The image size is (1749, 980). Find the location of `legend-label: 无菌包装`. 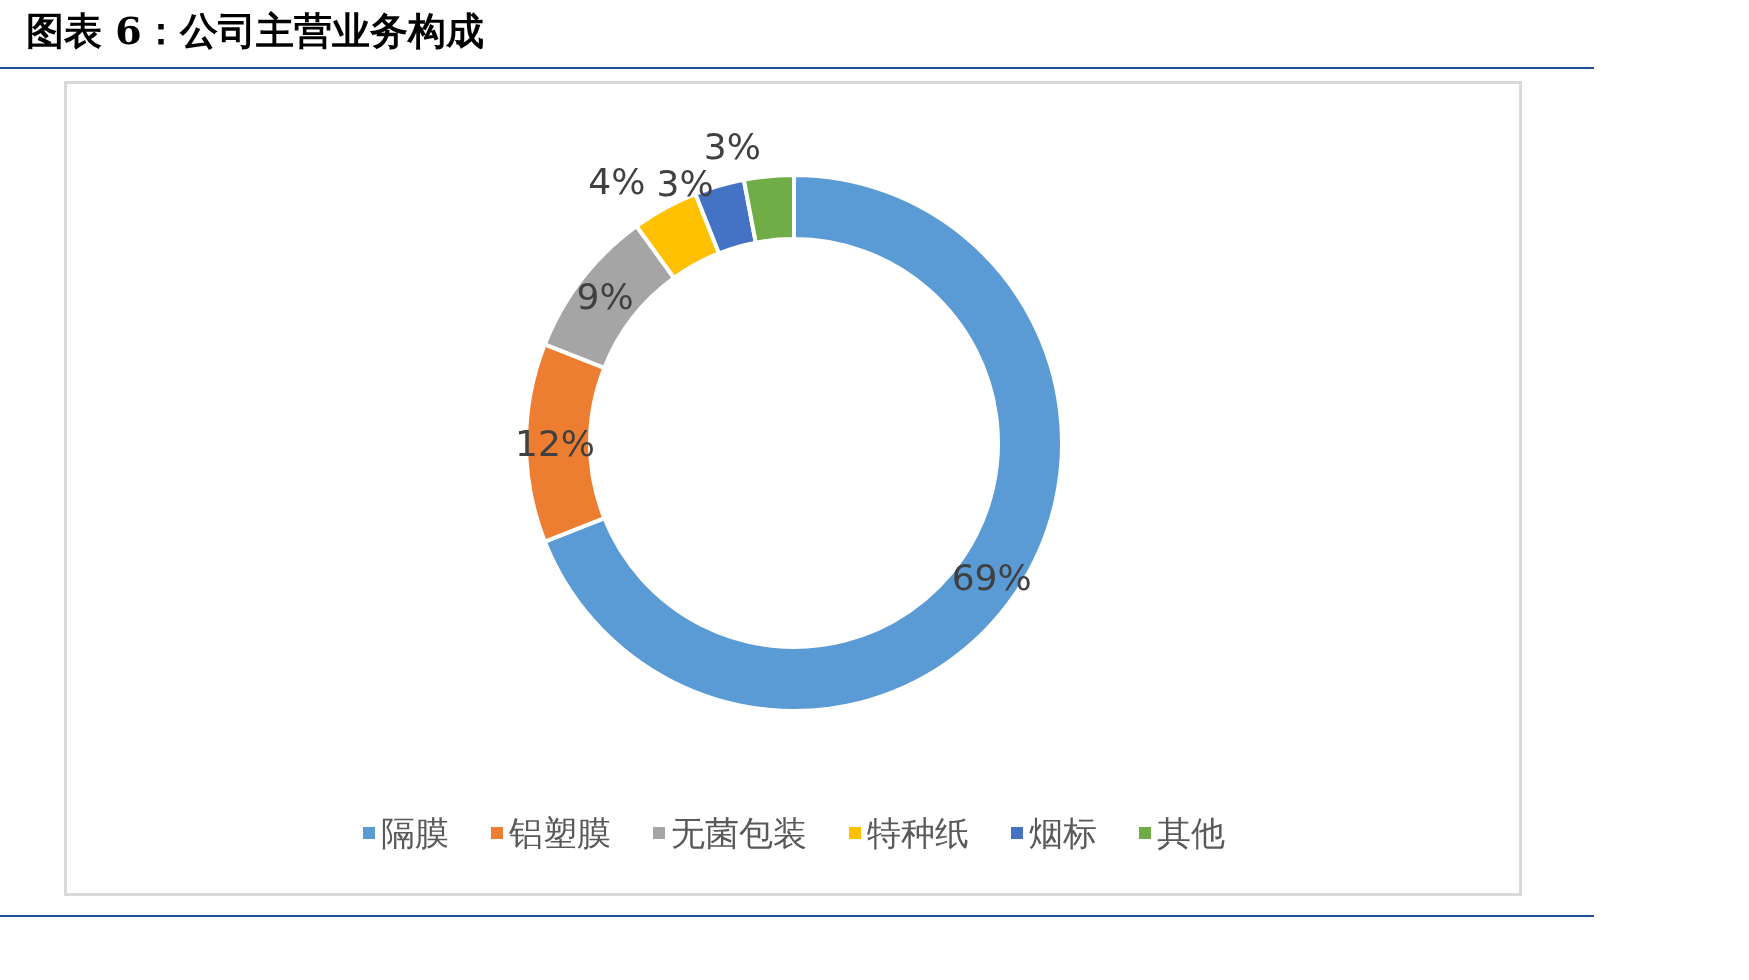

legend-label: 无菌包装 is located at coordinates (739, 833).